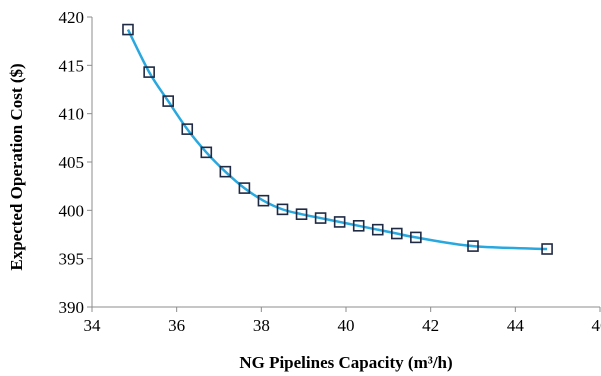  Describe the element at coordinates (345, 362) in the screenshot. I see `x-axis-title: NG Pipelines Capacity (m³/h)` at that location.